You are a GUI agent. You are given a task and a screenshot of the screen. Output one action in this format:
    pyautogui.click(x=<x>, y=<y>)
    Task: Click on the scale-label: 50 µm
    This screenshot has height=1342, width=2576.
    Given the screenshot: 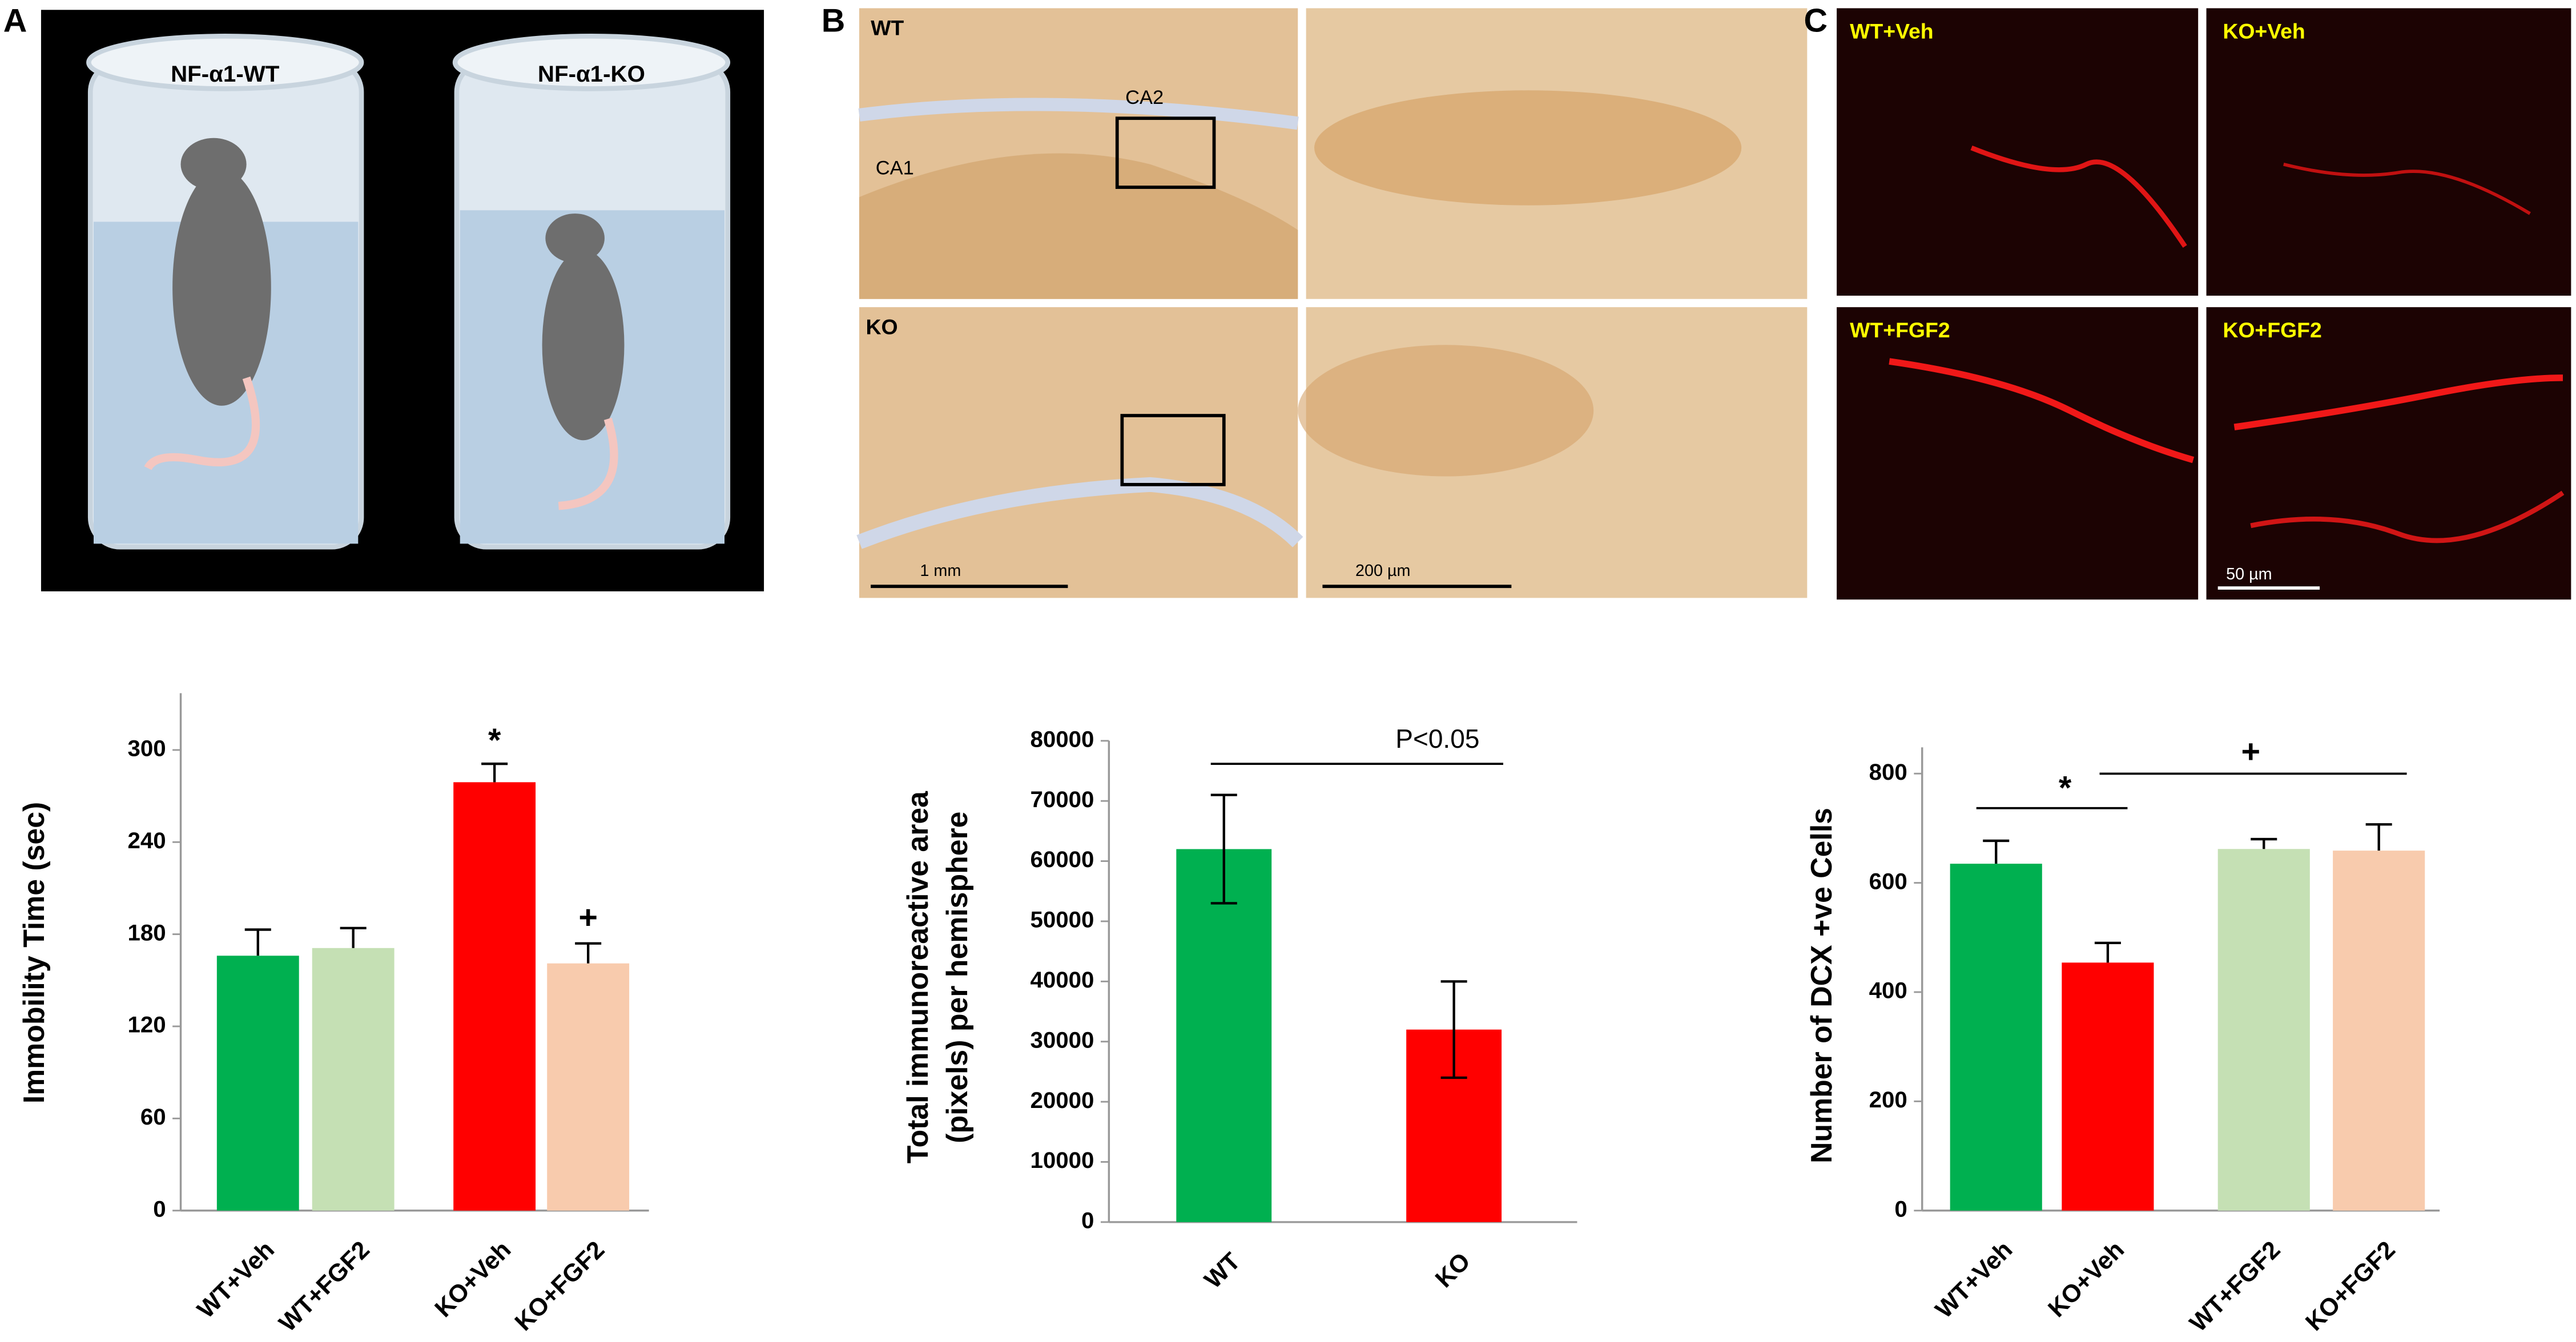 What is the action you would take?
    pyautogui.click(x=2249, y=574)
    